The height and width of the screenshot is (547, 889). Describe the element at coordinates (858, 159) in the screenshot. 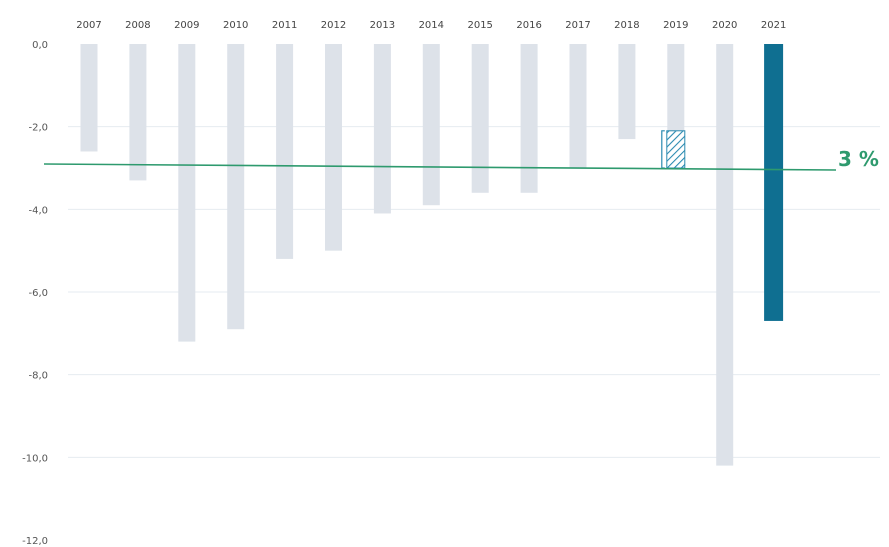

I see `reference-line-label: 3 %` at that location.